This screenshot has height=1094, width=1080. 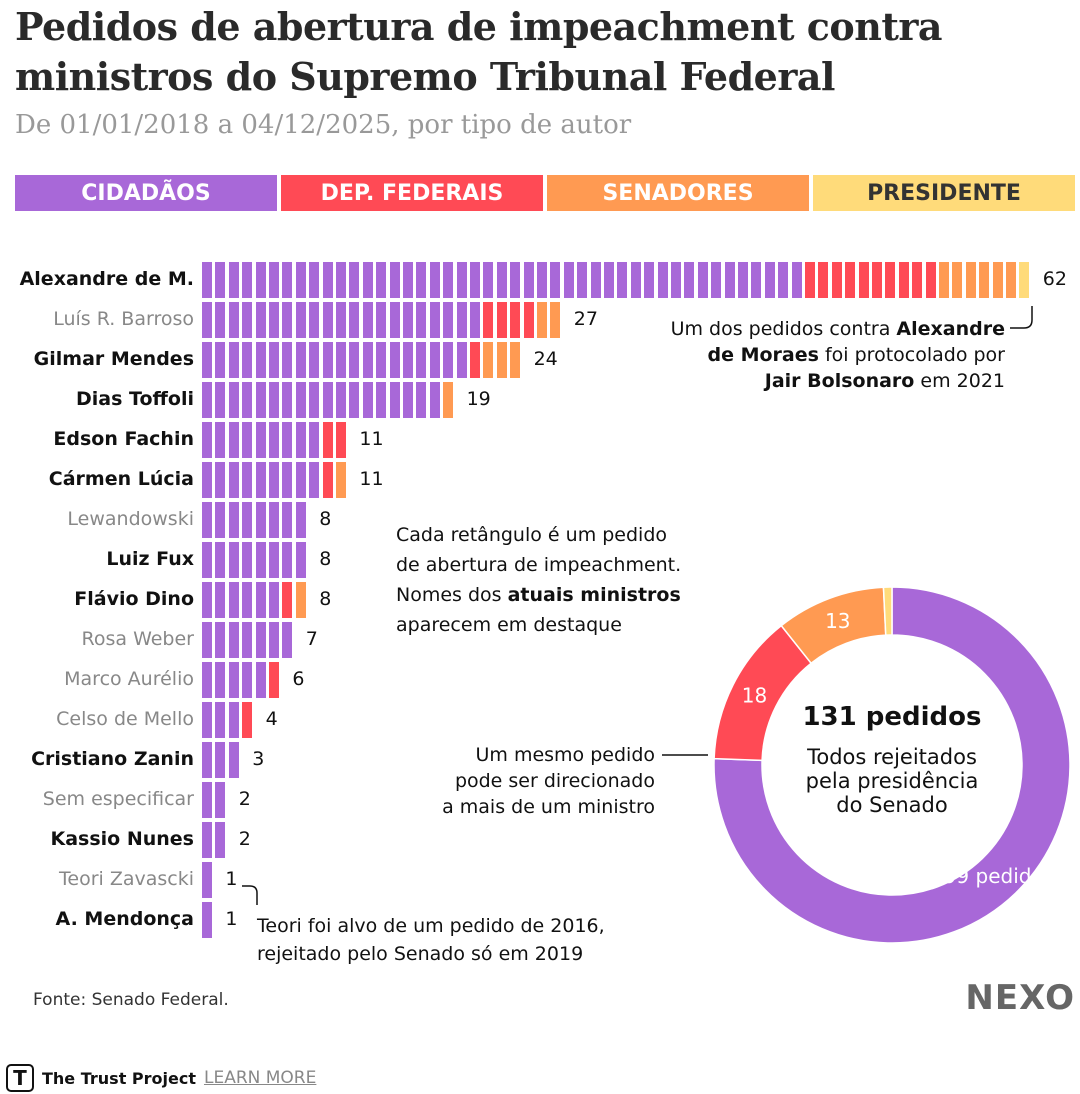 What do you see at coordinates (134, 599) in the screenshot?
I see `bar-label: Flávio Dino` at bounding box center [134, 599].